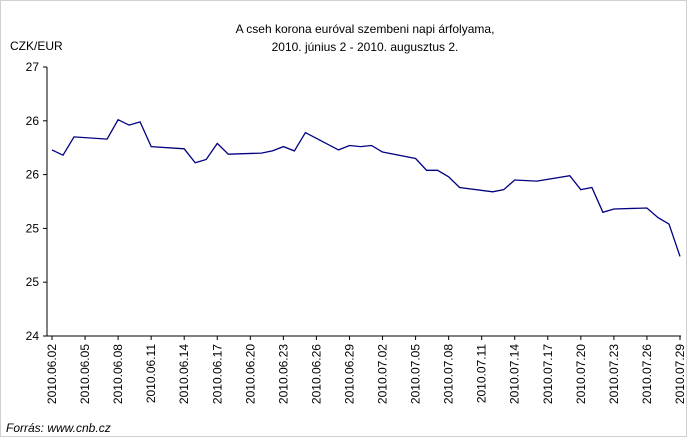  Describe the element at coordinates (614, 374) in the screenshot. I see `x-tick-label: 2010.07.23` at that location.